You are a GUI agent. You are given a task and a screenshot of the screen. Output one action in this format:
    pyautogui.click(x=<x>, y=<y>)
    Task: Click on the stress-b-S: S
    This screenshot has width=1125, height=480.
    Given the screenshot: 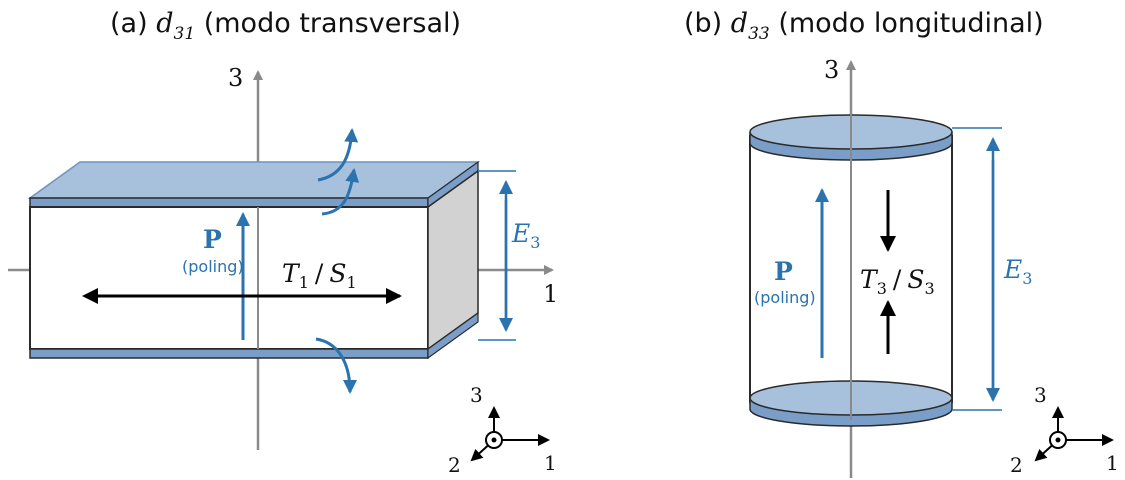 What is the action you would take?
    pyautogui.click(x=915, y=279)
    